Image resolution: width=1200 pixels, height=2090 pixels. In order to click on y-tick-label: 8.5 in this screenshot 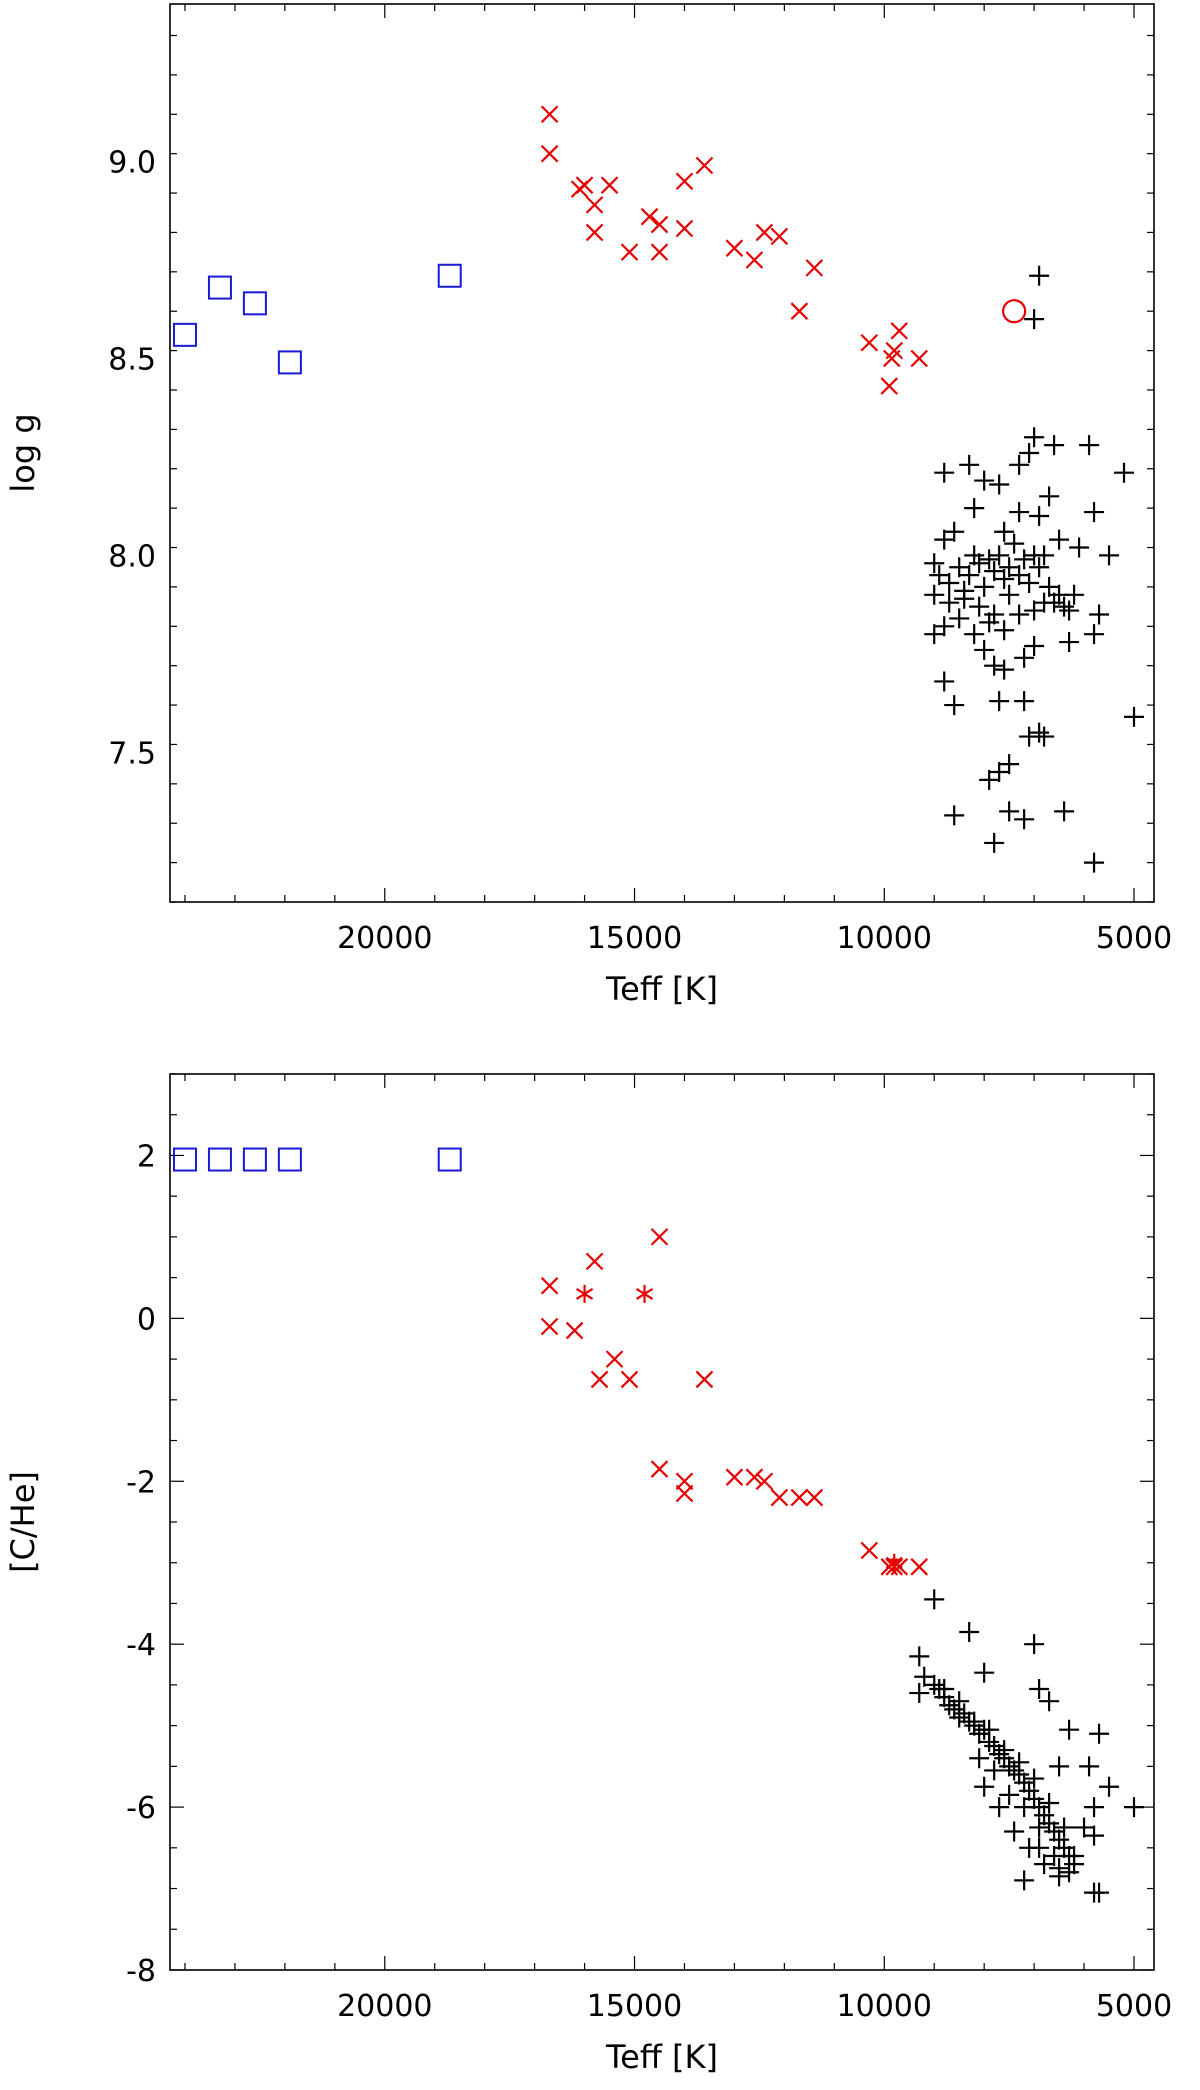, I will do `click(132, 359)`.